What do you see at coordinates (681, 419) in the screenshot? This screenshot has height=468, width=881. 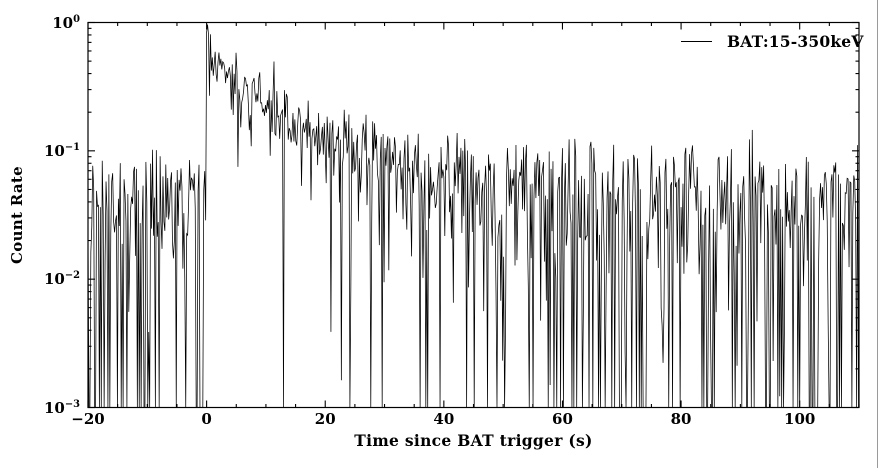 I see `x-tick-label: 80` at bounding box center [681, 419].